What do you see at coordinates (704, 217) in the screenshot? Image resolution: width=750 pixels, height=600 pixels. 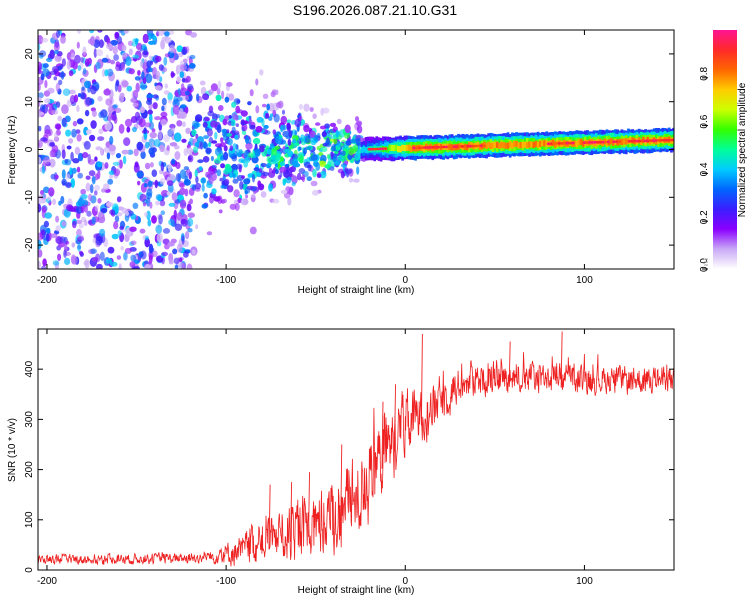 I see `colorbar-tick-label: 0.2` at bounding box center [704, 217].